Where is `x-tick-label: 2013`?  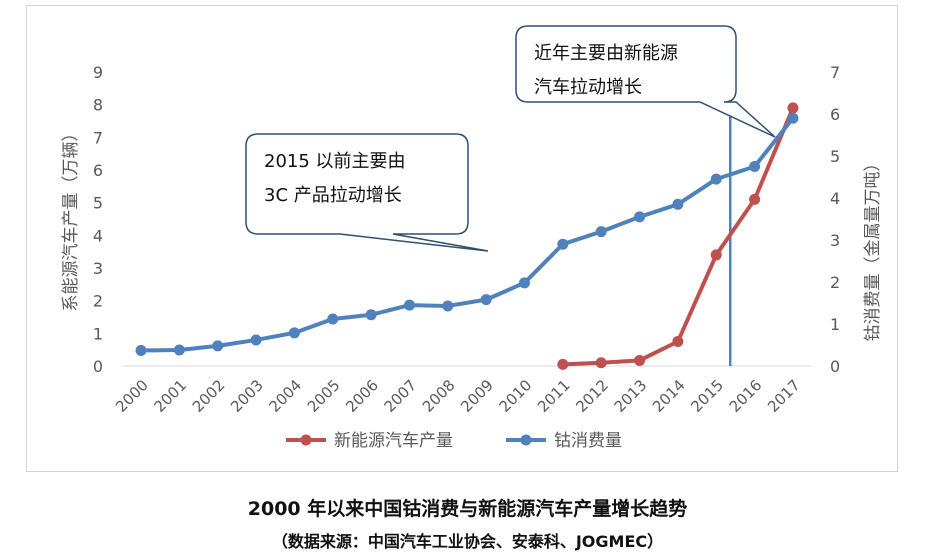 x-tick-label: 2013 is located at coordinates (631, 396).